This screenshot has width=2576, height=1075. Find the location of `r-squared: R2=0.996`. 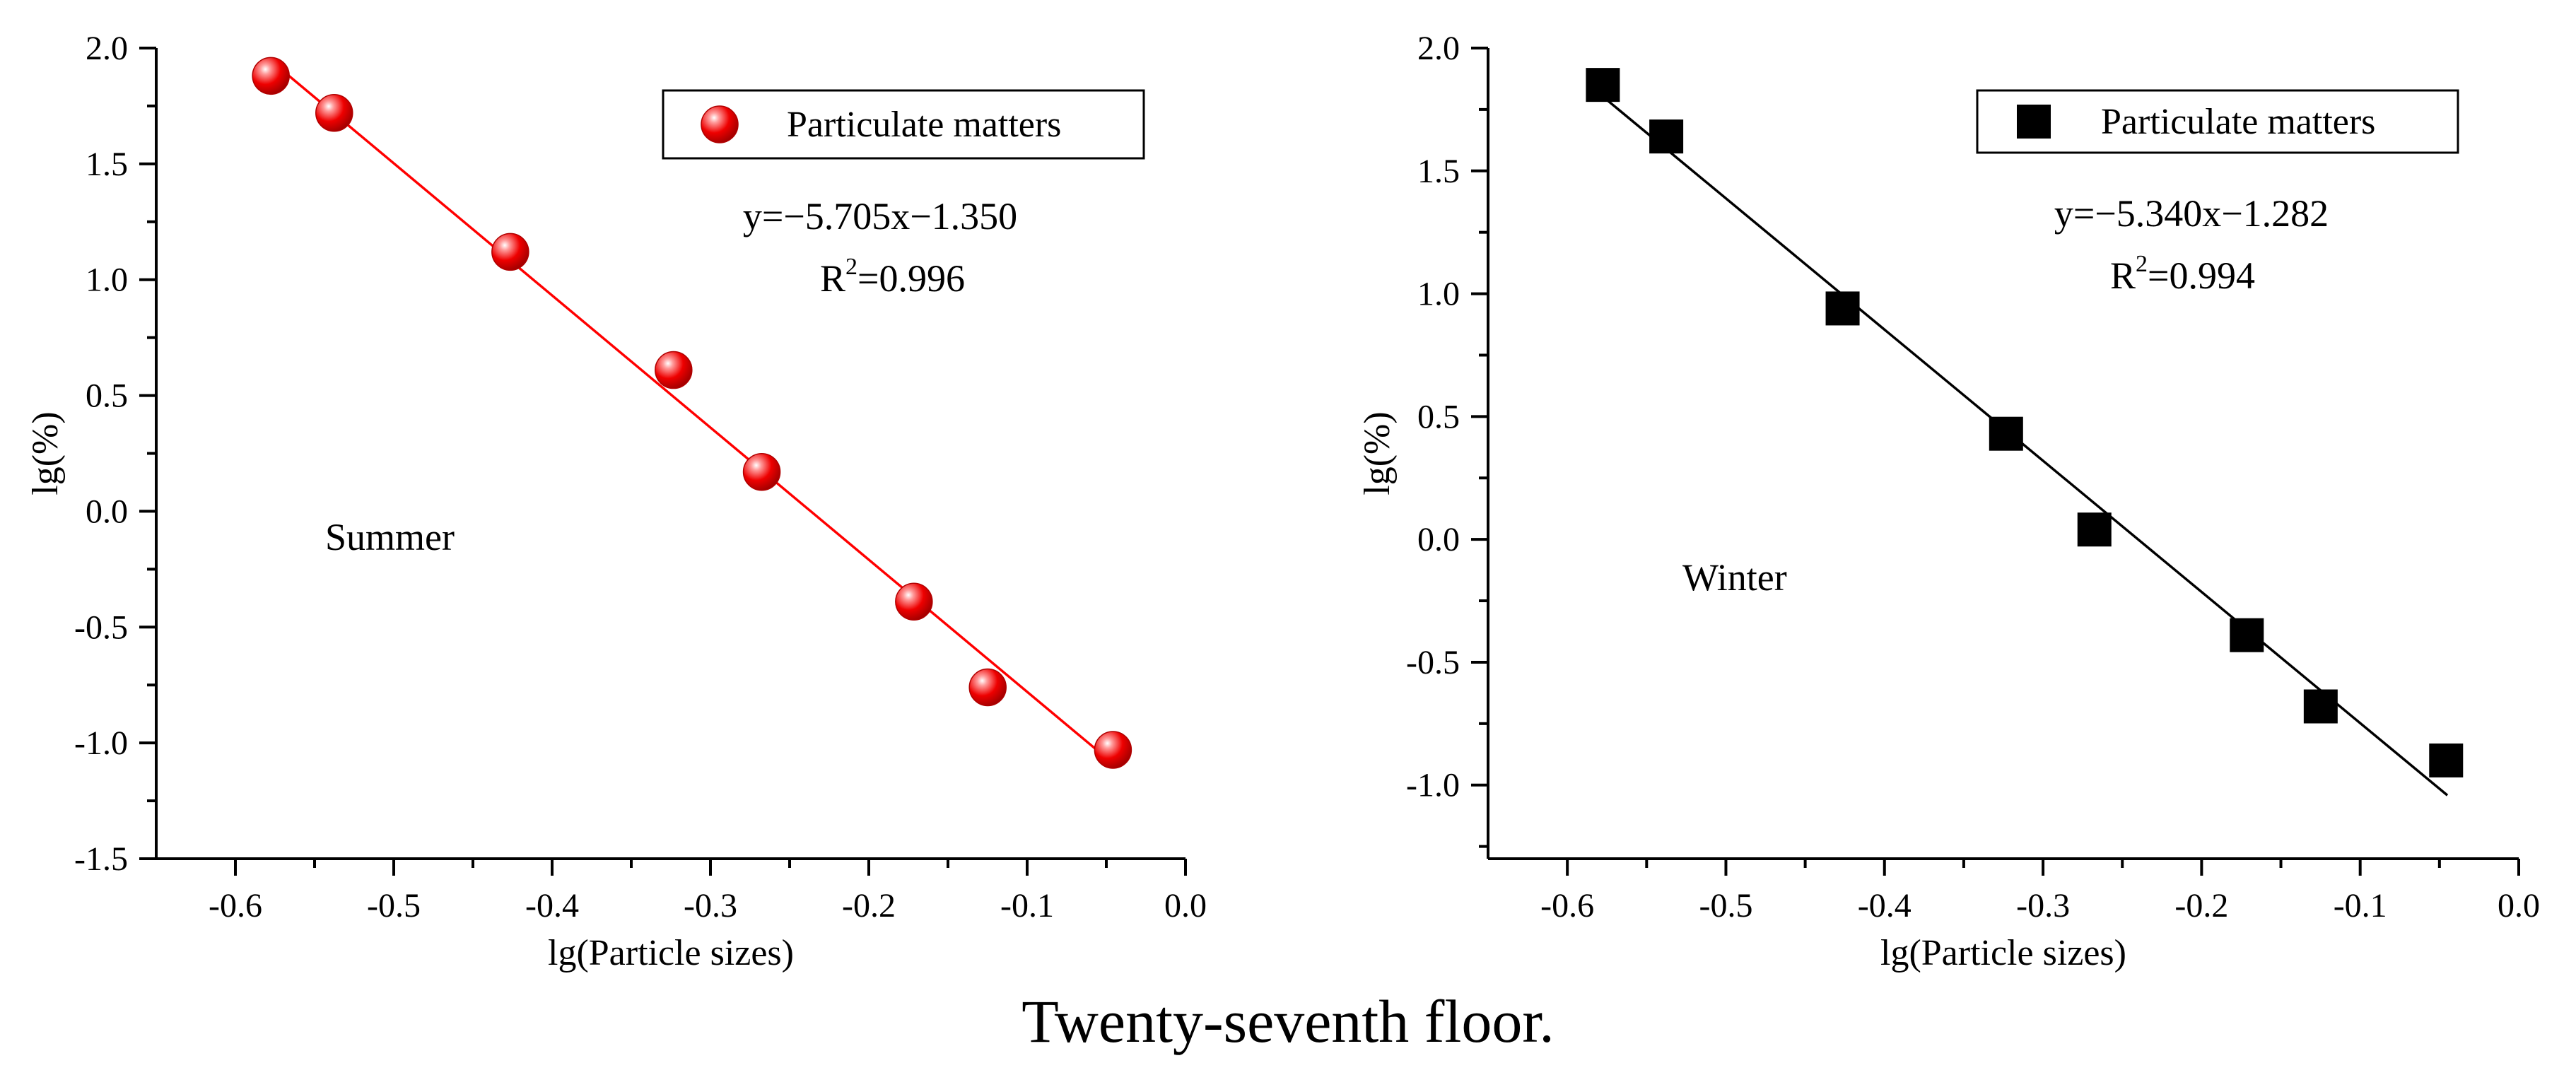

r-squared: R2=0.996 is located at coordinates (893, 277).